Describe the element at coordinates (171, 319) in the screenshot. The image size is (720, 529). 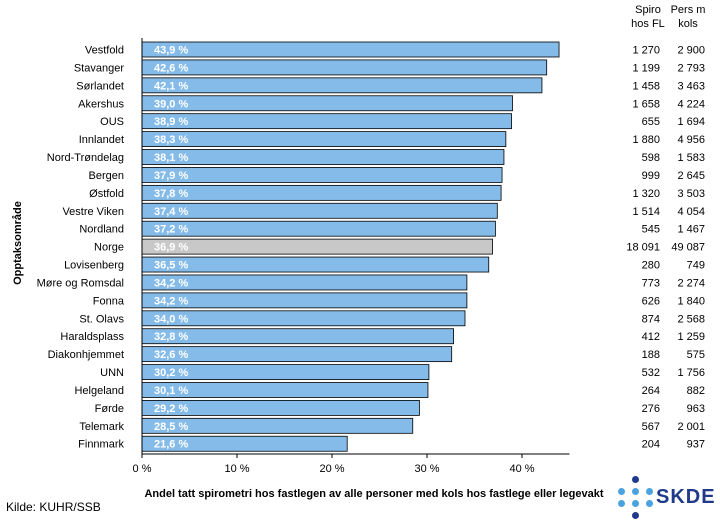
I see `value-label: 34,0 %` at that location.